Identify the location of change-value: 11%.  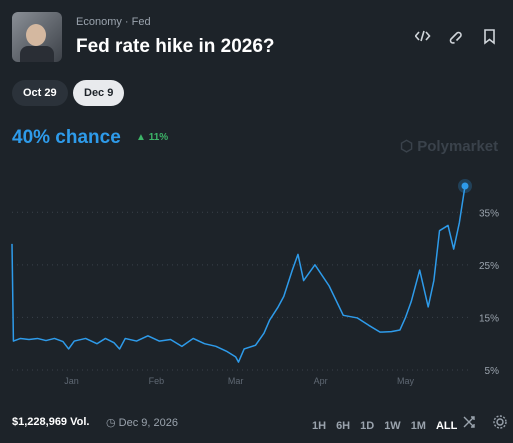
(158, 137).